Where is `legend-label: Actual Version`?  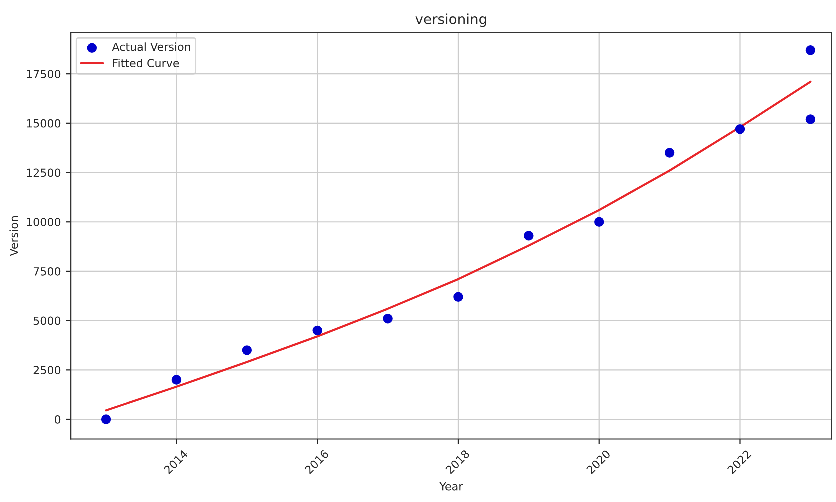
legend-label: Actual Version is located at coordinates (151, 47).